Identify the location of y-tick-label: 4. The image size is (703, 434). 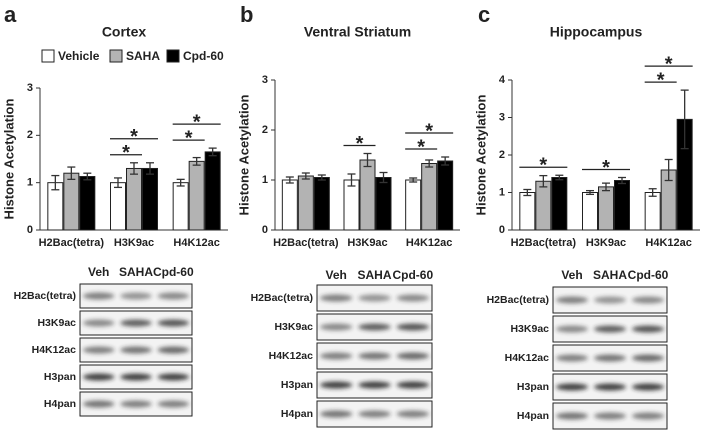
(502, 80).